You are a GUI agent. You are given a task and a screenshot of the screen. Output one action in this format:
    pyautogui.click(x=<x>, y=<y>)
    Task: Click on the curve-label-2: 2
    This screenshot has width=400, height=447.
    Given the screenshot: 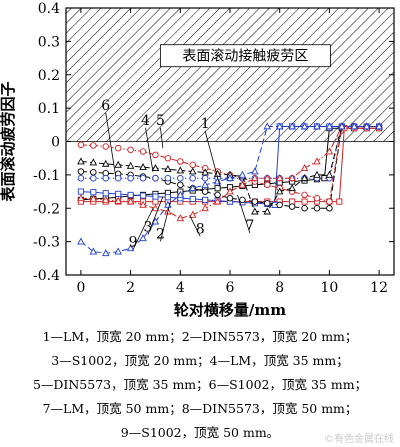 What is the action you would take?
    pyautogui.click(x=160, y=234)
    